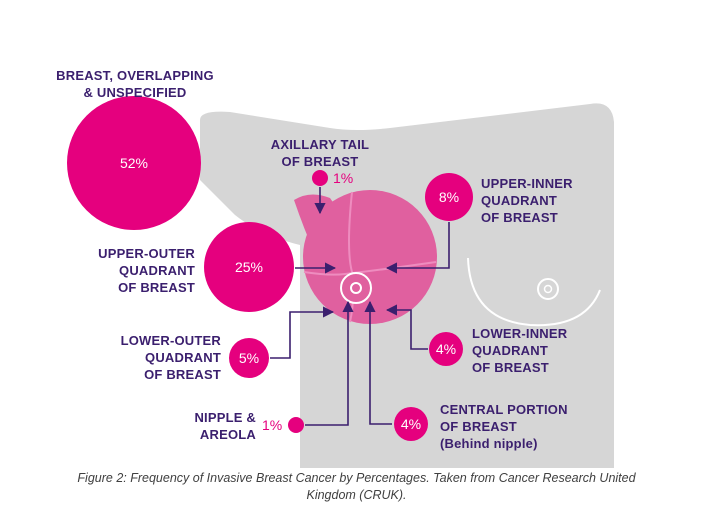 This screenshot has height=519, width=713. I want to click on arrow-upper-inner, so click(417, 248).